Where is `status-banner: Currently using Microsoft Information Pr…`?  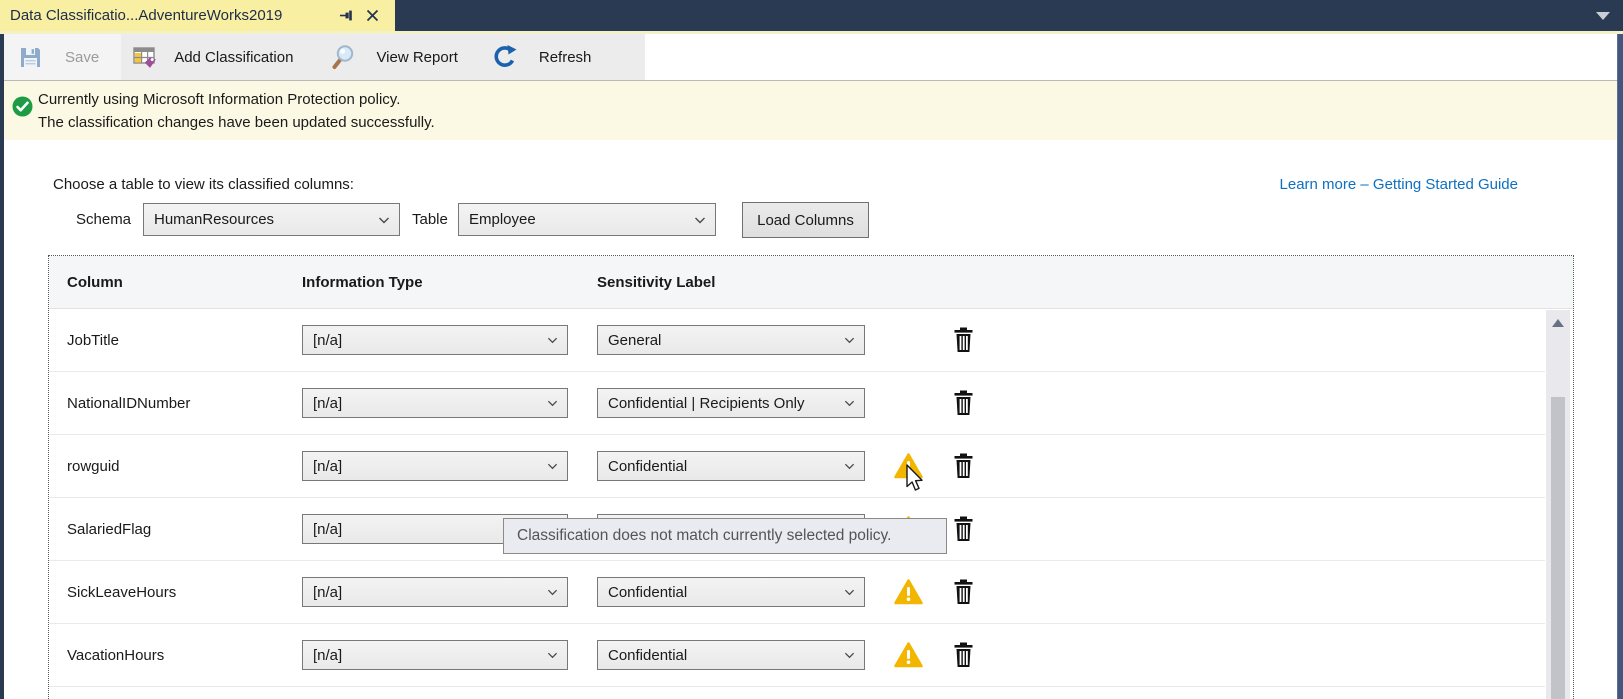
status-banner: Currently using Microsoft Information Pr… is located at coordinates (810, 110).